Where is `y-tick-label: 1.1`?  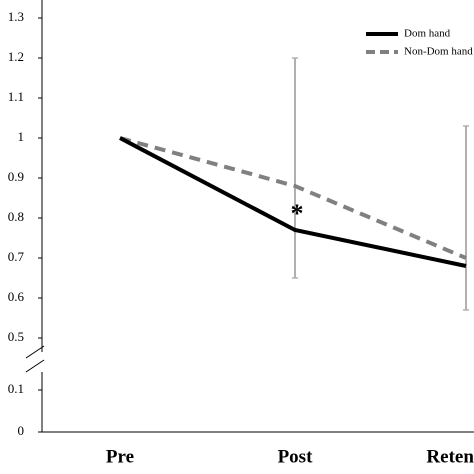 y-tick-label: 1.1 is located at coordinates (16, 96).